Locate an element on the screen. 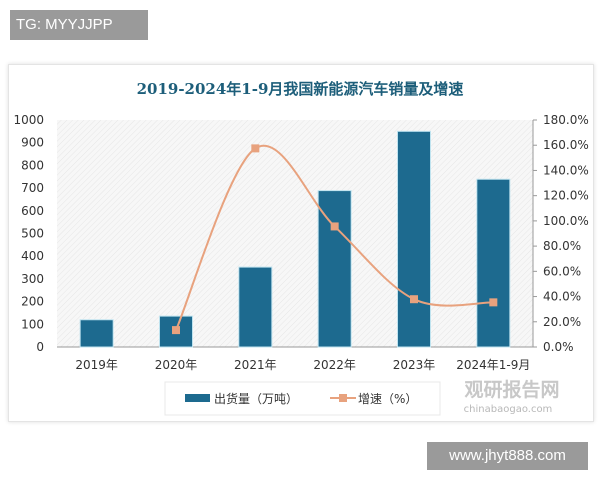 Image resolution: width=600 pixels, height=480 pixels. x-tick-label: 2020年 is located at coordinates (176, 365).